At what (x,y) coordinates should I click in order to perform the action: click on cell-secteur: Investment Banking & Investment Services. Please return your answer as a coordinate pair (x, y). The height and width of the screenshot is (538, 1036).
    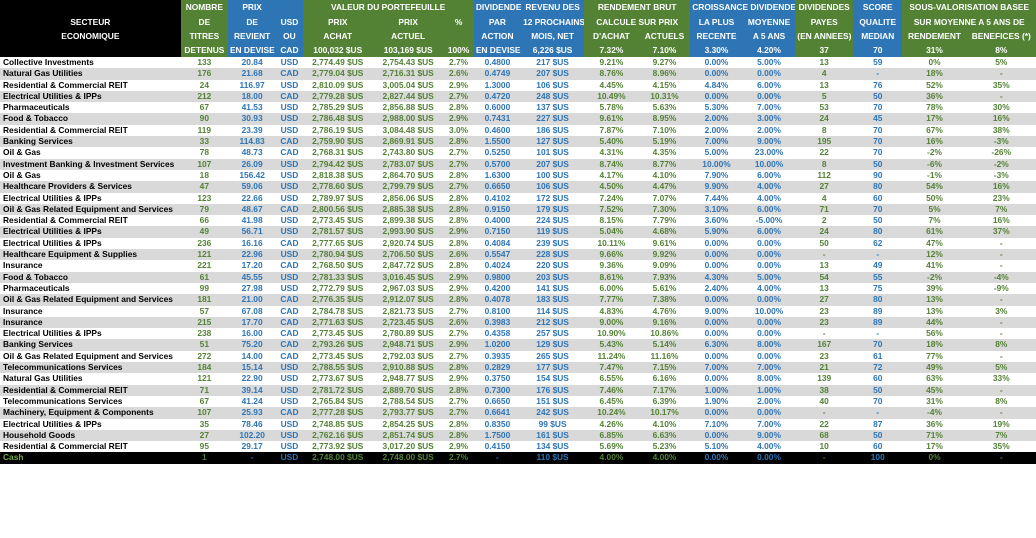
    Looking at the image, I should click on (90, 164).